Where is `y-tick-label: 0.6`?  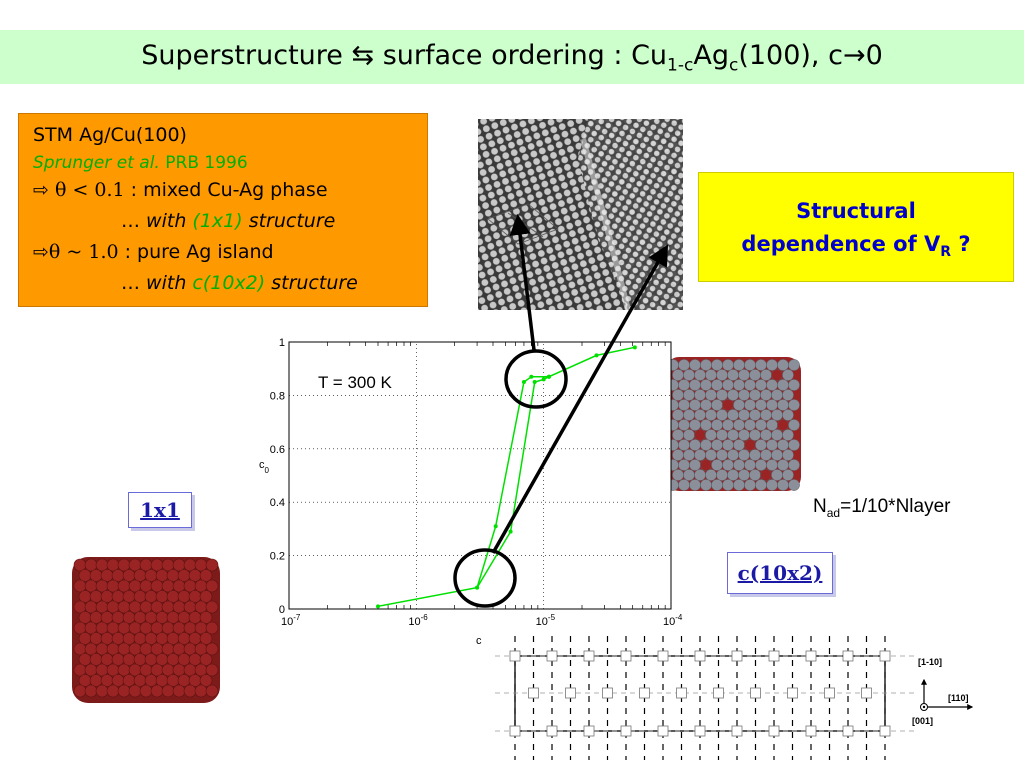 y-tick-label: 0.6 is located at coordinates (277, 450).